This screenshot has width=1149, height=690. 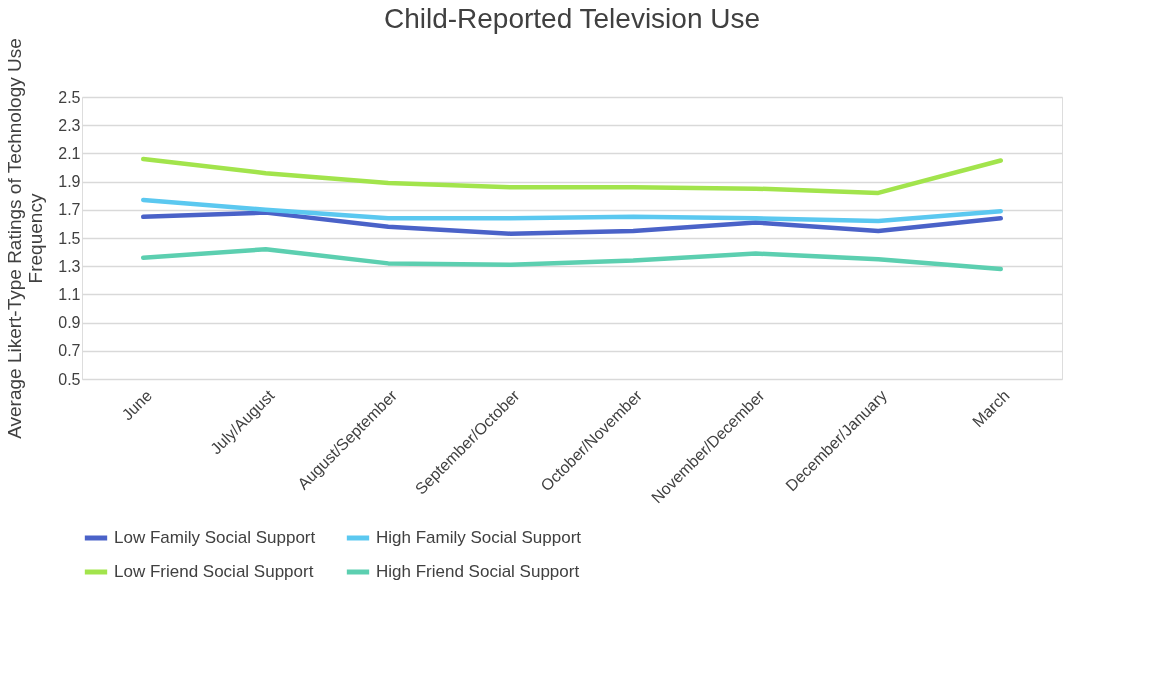 I want to click on legend-label: High Friend Social Support, so click(x=478, y=571).